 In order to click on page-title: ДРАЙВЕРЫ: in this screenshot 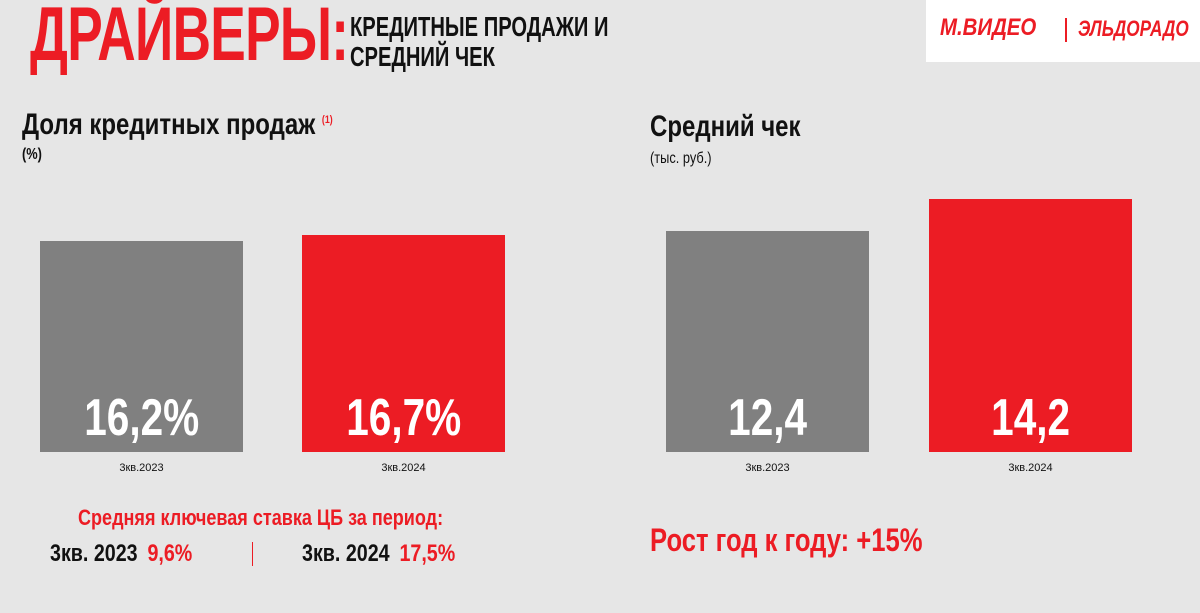, I will do `click(189, 38)`.